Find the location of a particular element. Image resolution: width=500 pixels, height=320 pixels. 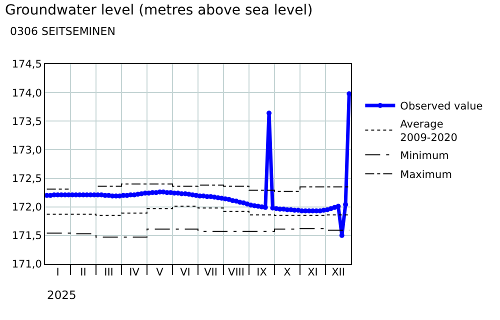

x-tick-label: VI is located at coordinates (185, 272).